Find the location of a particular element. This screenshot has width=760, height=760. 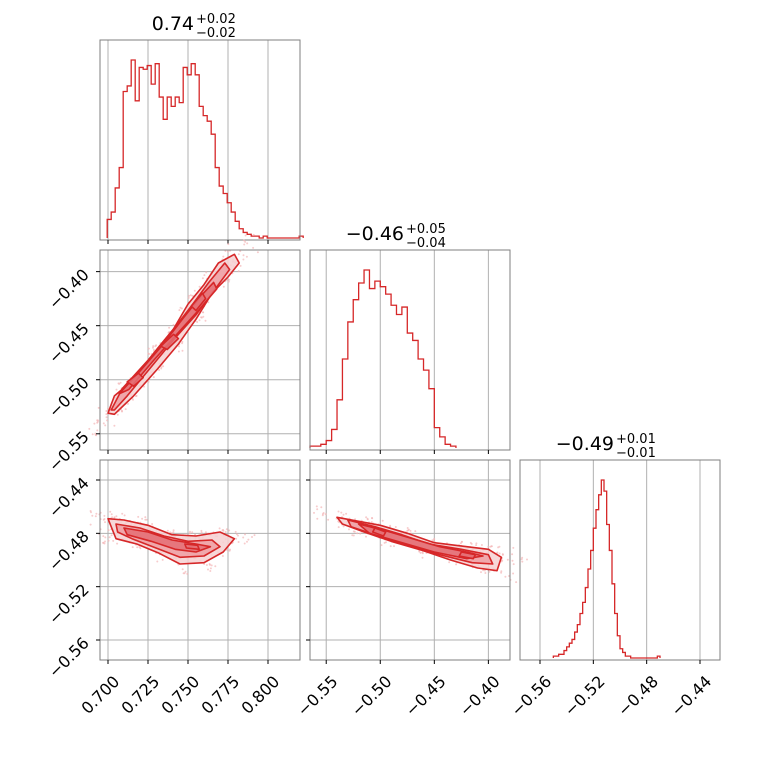

histogram-title-0: 0.74 +0.02−0.02 is located at coordinates (194, 26).